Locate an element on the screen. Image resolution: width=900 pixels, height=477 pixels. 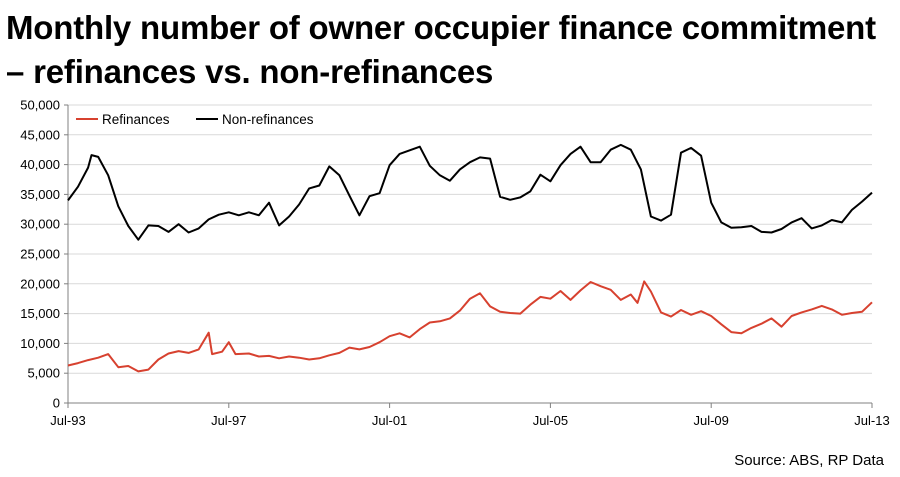
y-tick-label: 20,000 is located at coordinates (40, 283).